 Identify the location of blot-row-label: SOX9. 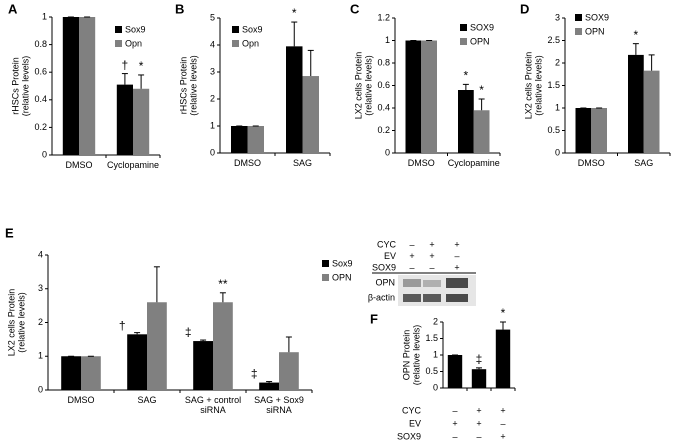
(384, 267).